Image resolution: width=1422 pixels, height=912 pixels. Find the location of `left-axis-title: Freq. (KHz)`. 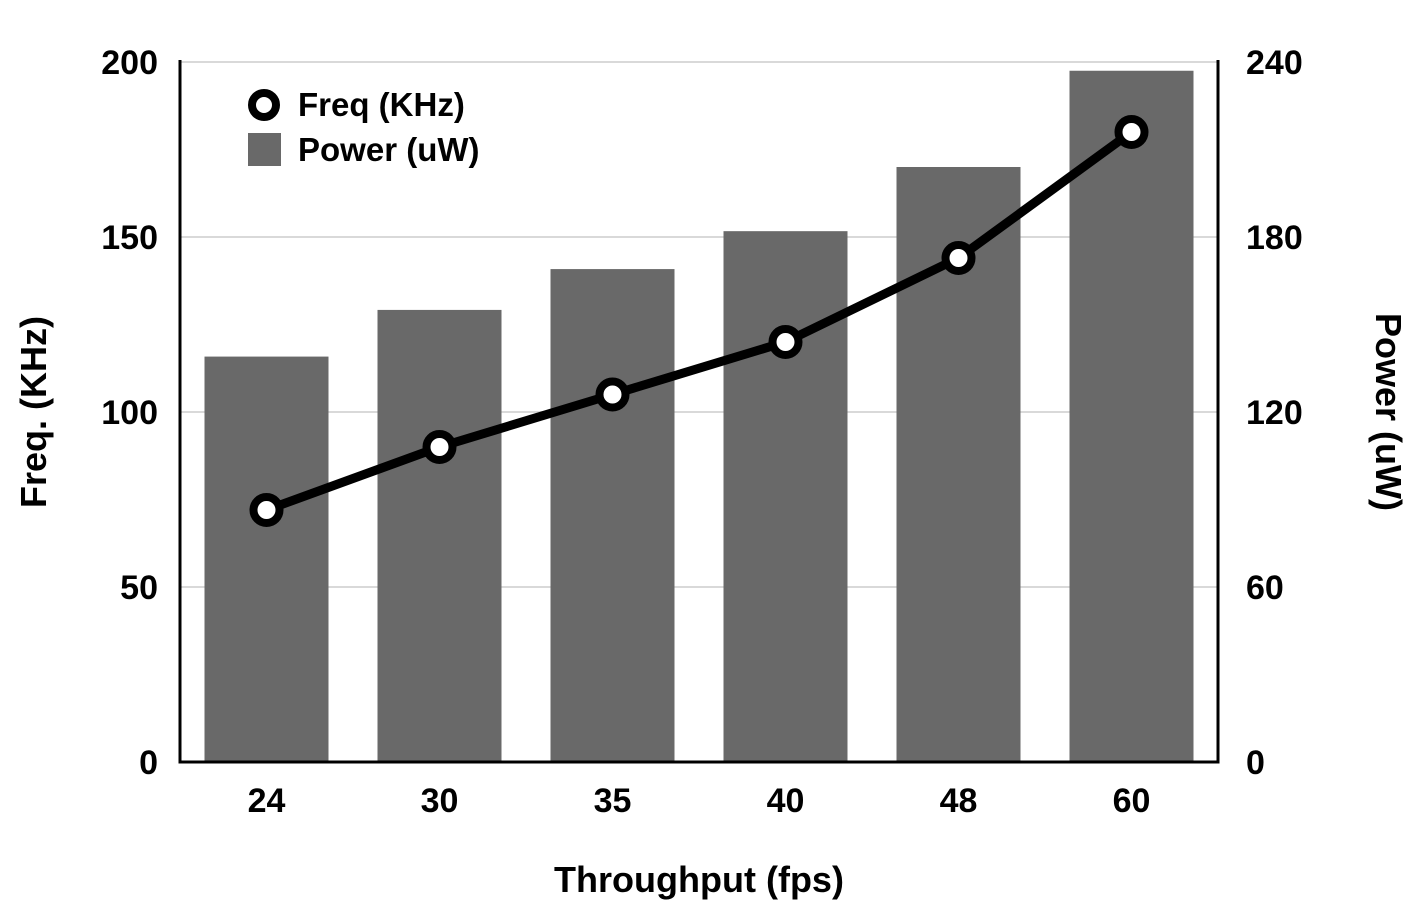

left-axis-title: Freq. (KHz) is located at coordinates (33, 412).